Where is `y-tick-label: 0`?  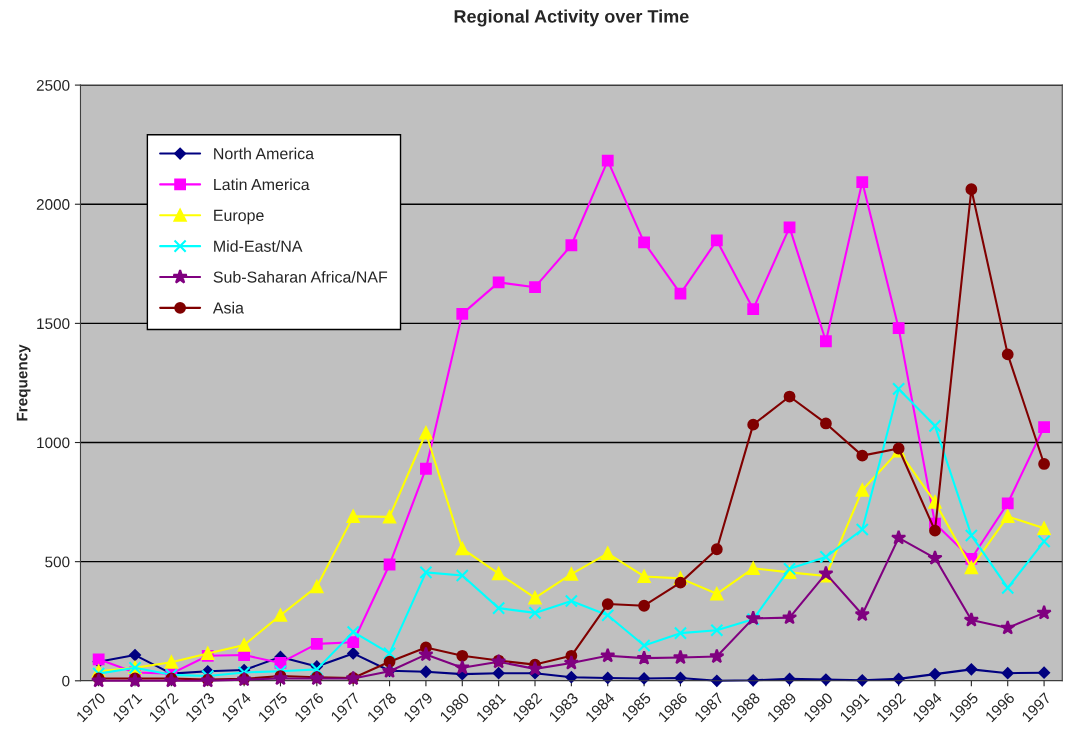 y-tick-label: 0 is located at coordinates (66, 681).